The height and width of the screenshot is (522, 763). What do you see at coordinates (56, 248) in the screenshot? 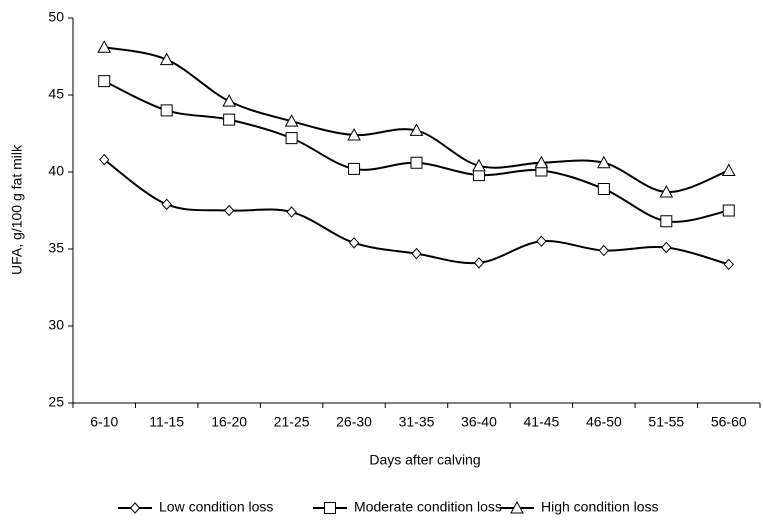
I see `y-tick-label: 35` at bounding box center [56, 248].